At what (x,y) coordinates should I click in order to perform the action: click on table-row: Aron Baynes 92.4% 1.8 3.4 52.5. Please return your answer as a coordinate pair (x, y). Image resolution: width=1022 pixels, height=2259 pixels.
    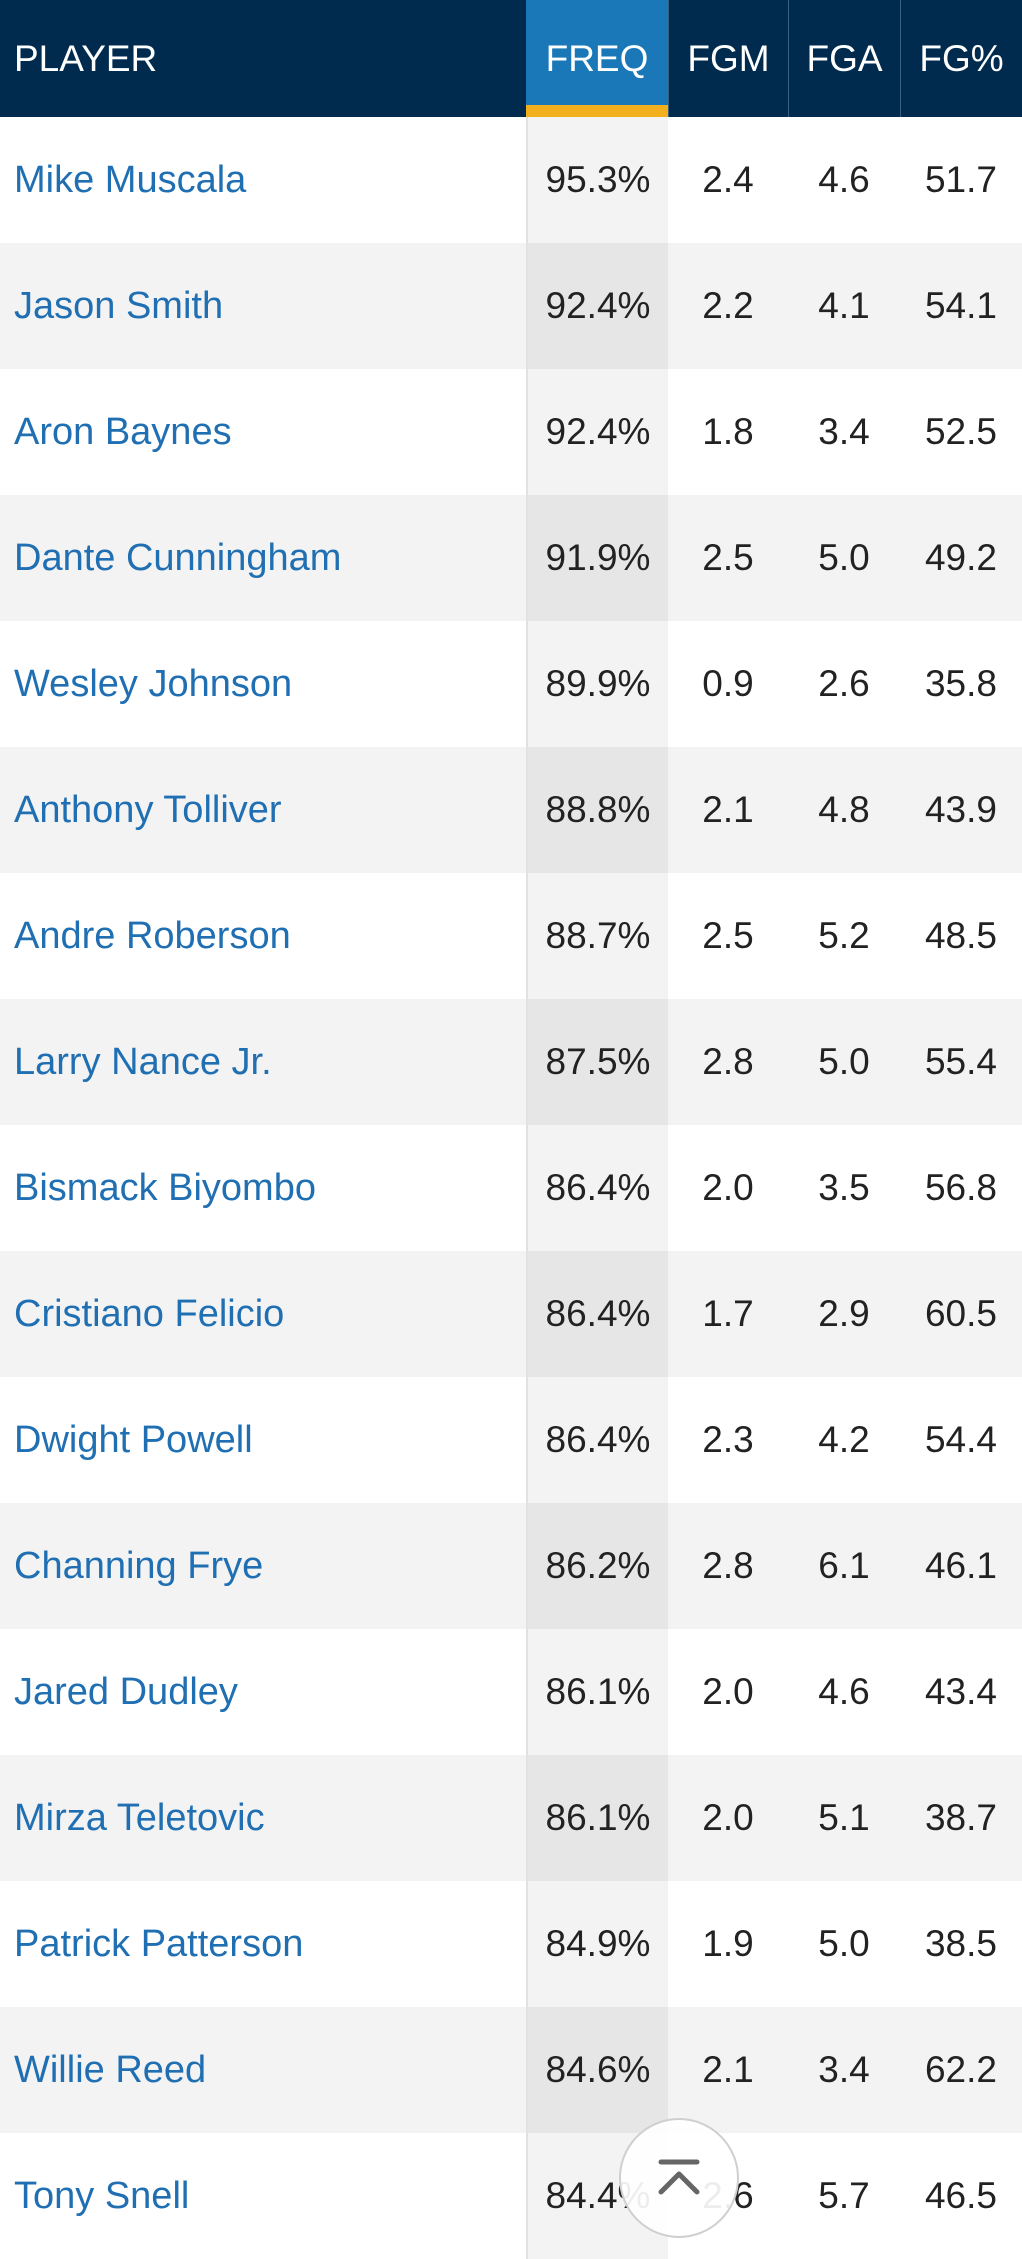
    Looking at the image, I should click on (511, 432).